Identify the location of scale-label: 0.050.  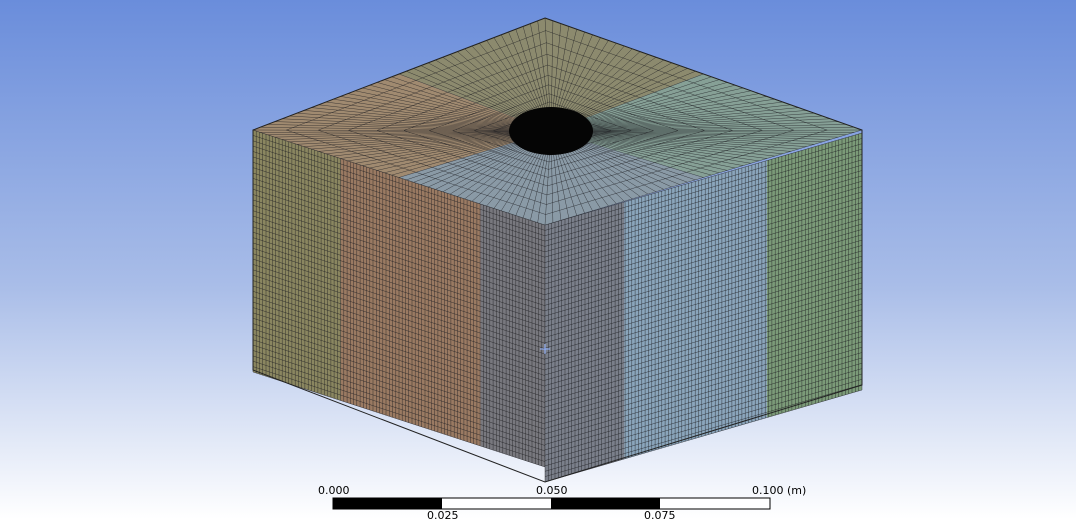
(552, 490).